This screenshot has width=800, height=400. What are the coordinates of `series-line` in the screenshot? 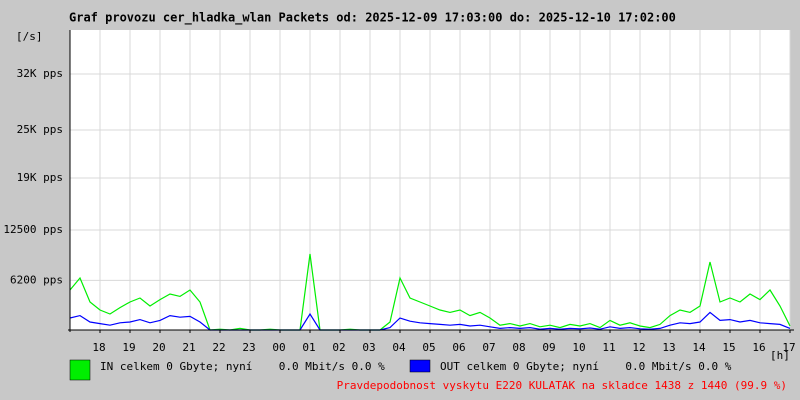 It's located at (430, 321).